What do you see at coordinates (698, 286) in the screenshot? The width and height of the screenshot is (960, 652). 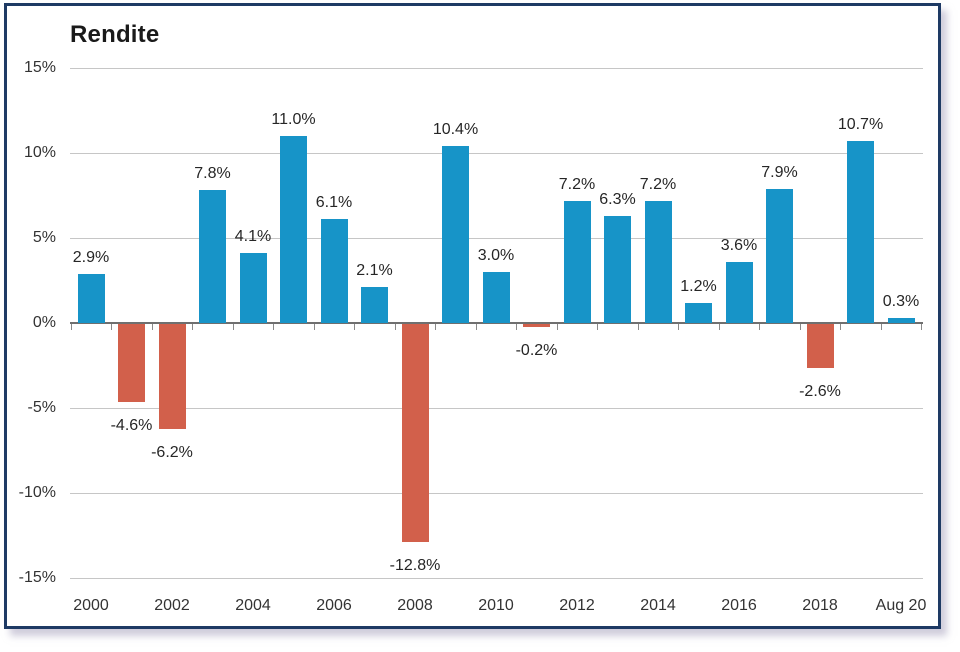 I see `bar-value-label-2015: 1.2%` at bounding box center [698, 286].